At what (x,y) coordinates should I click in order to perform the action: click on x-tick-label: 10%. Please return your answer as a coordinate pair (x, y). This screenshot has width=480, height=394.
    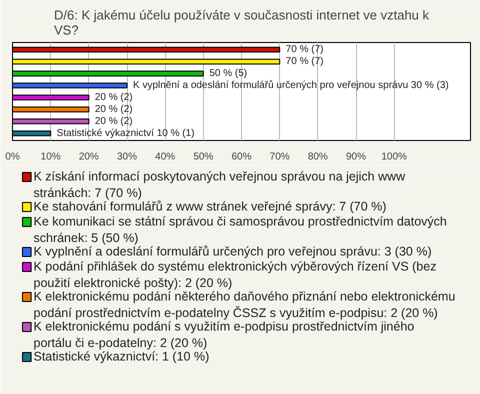
    Looking at the image, I should click on (50, 157).